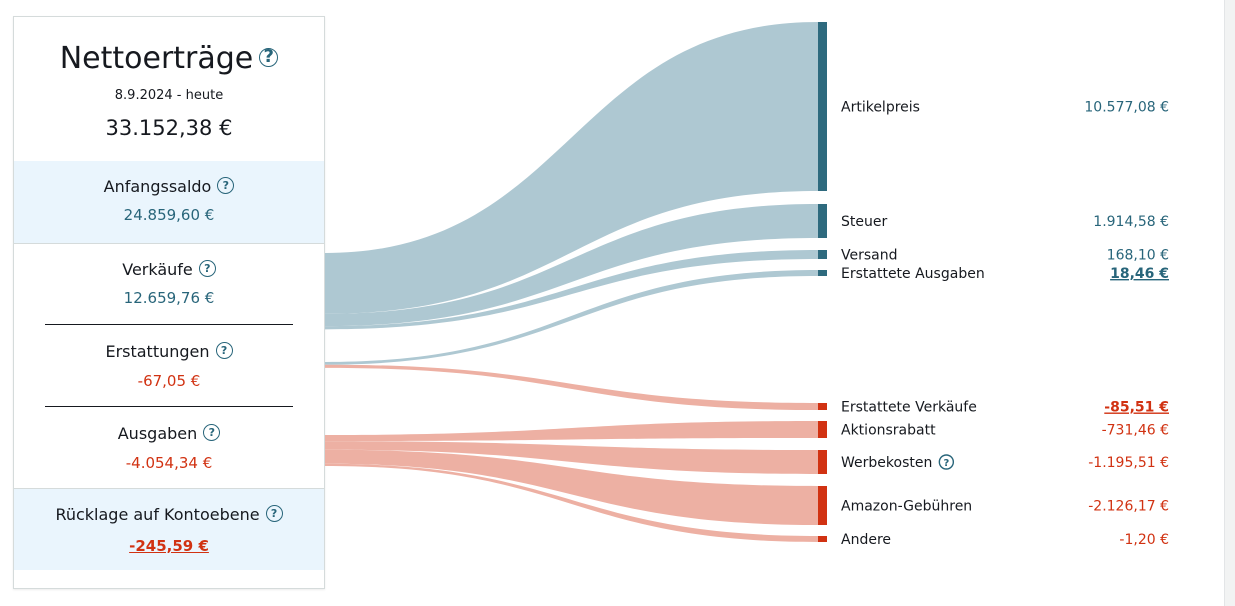 This screenshot has height=606, width=1235. I want to click on flow-steuer, so click(571, 265).